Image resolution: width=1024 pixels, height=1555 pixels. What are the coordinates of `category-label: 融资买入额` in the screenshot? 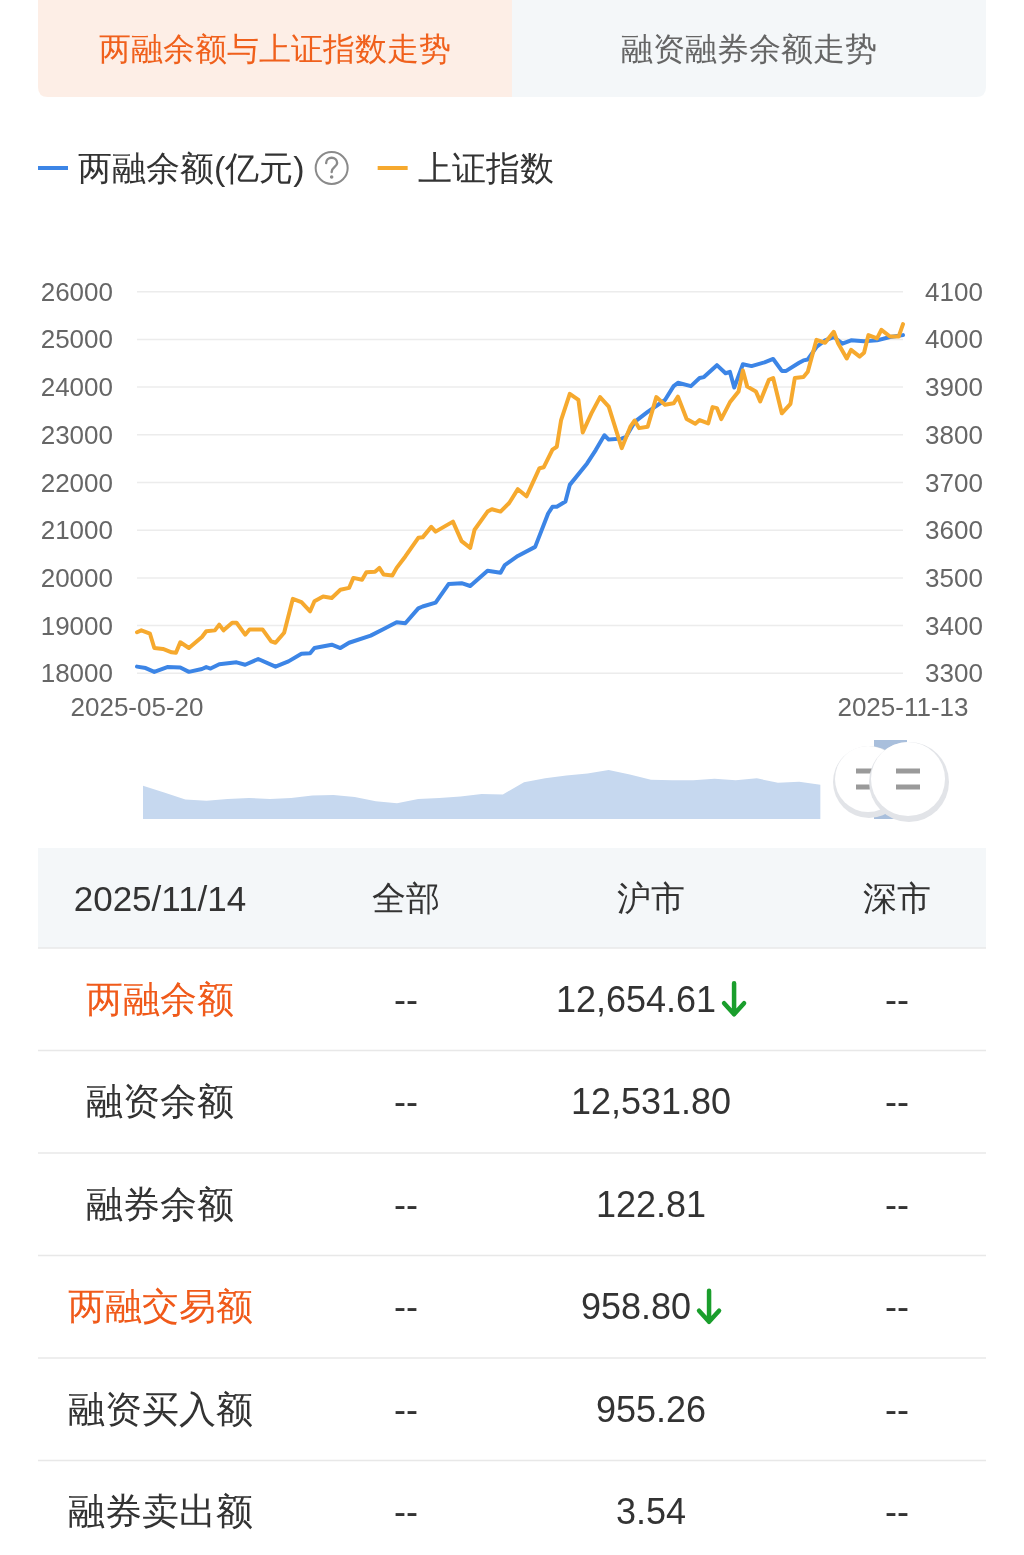 It's located at (160, 1409).